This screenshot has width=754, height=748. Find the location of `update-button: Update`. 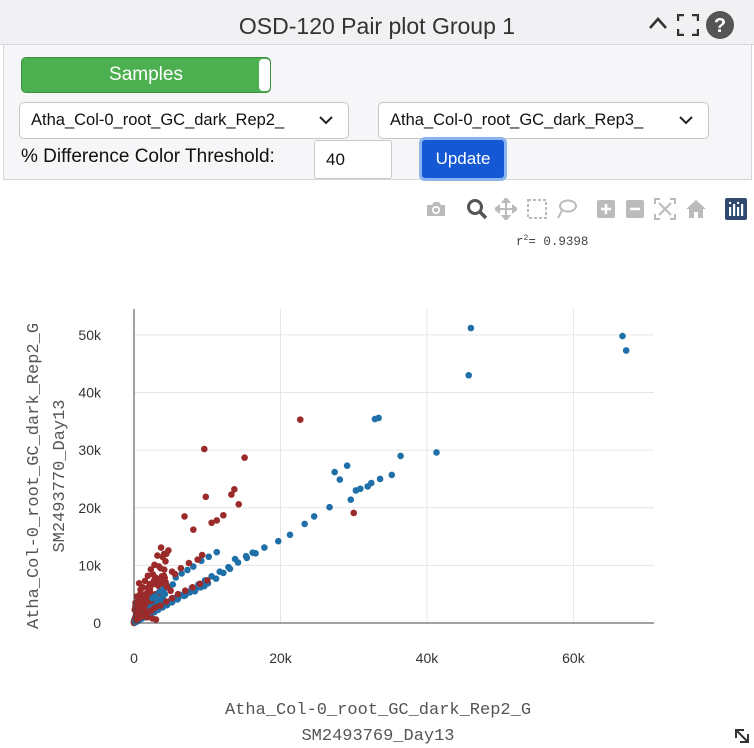

update-button: Update is located at coordinates (463, 159).